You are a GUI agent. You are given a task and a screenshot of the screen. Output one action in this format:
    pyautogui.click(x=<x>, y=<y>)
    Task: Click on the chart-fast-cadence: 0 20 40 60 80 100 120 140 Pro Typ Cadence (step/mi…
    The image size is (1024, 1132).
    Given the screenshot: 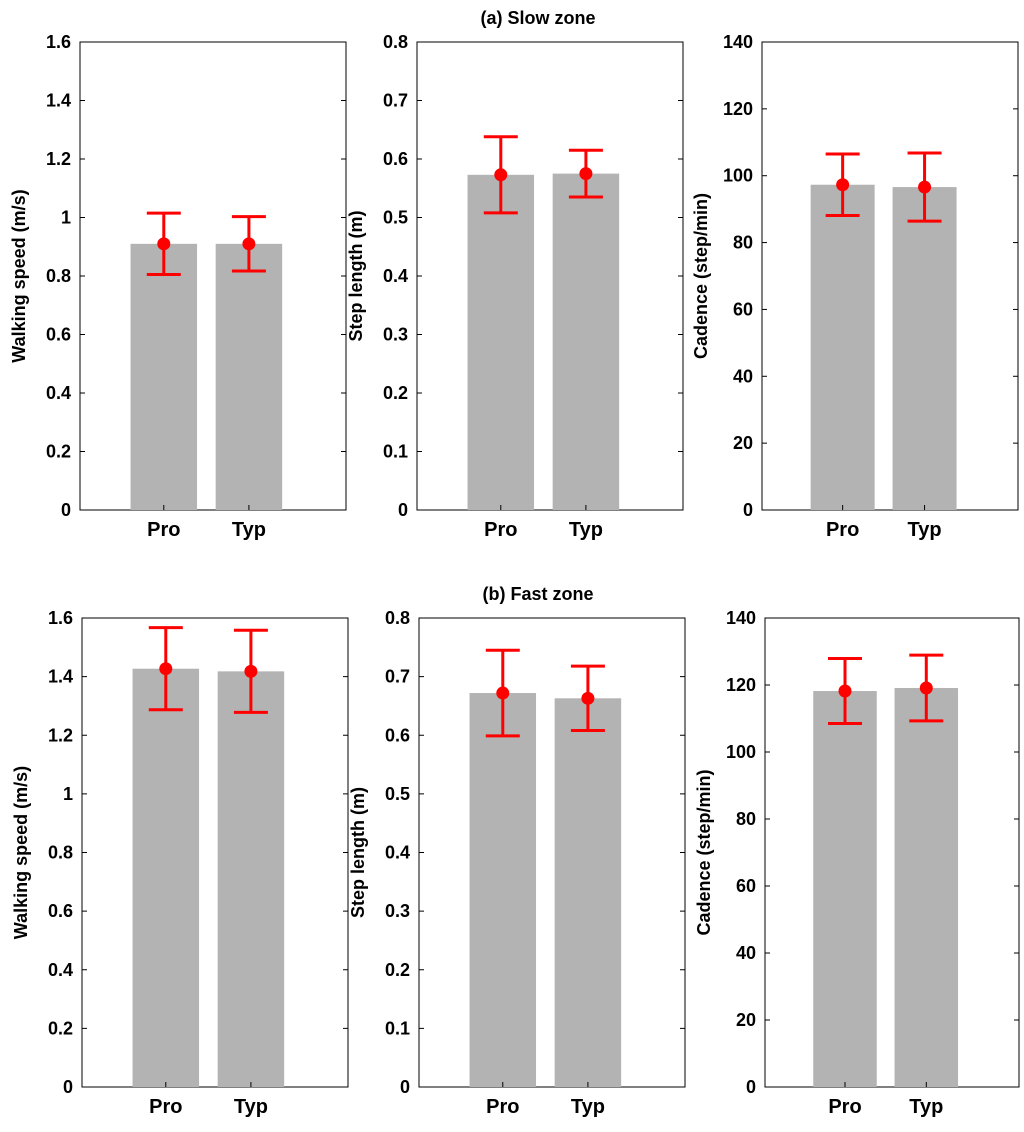 What is the action you would take?
    pyautogui.click(x=857, y=863)
    